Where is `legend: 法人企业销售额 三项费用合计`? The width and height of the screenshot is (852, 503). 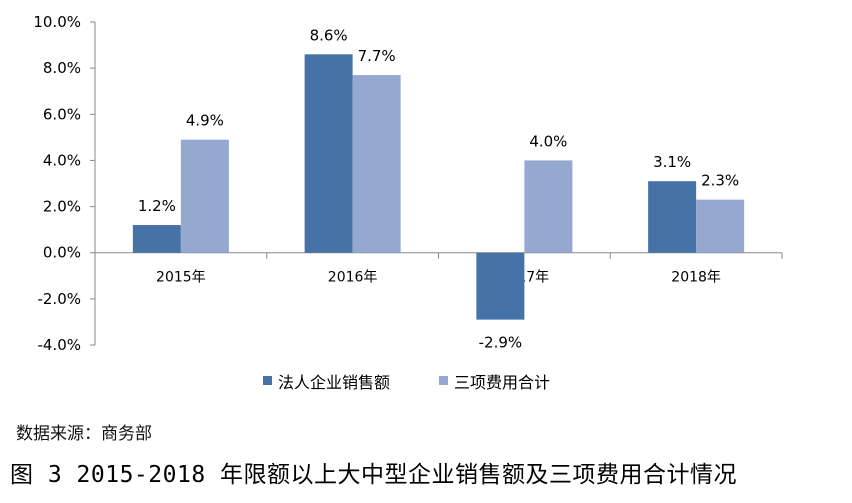
legend: 法人企业销售额 三项费用合计 is located at coordinates (406, 382).